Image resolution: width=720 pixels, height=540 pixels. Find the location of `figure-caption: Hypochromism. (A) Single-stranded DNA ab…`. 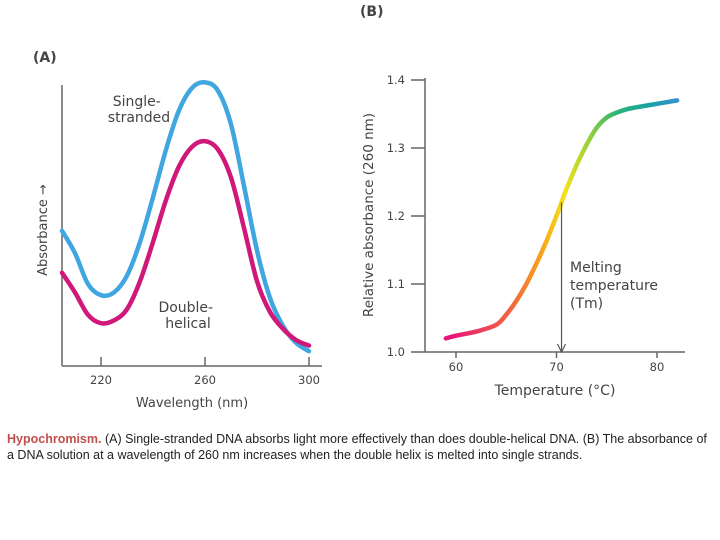

figure-caption: Hypochromism. (A) Single-stranded DNA ab… is located at coordinates (360, 447).